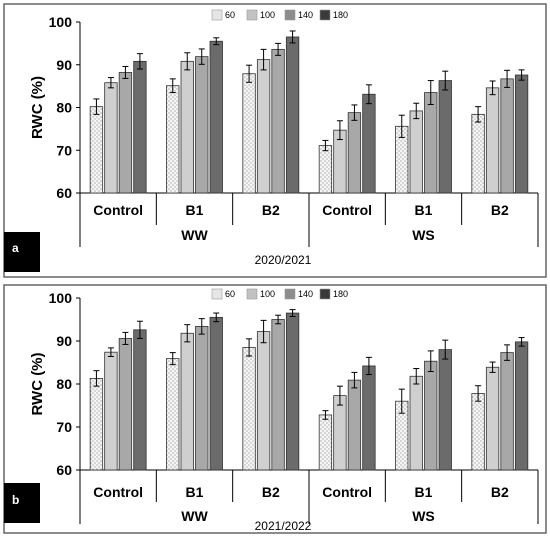 The image size is (550, 543). What do you see at coordinates (15, 500) in the screenshot?
I see `panel-badge-label: b` at bounding box center [15, 500].